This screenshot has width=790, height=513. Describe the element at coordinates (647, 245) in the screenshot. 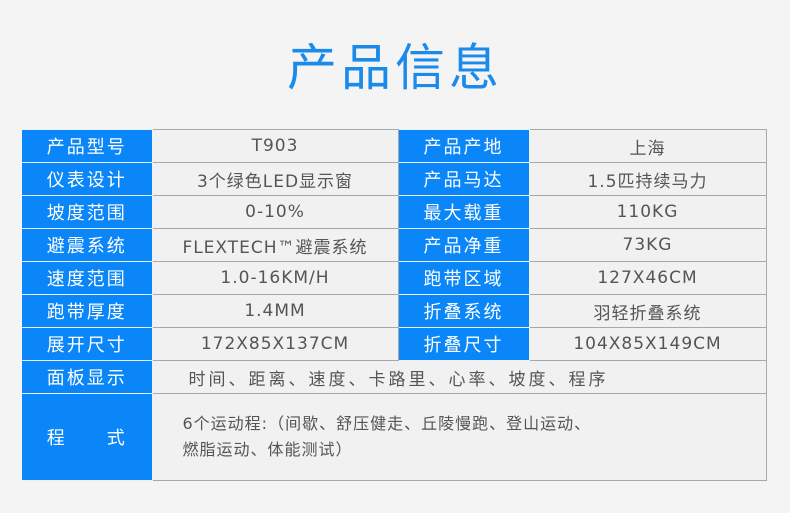

I see `spec-value: 73KG` at that location.